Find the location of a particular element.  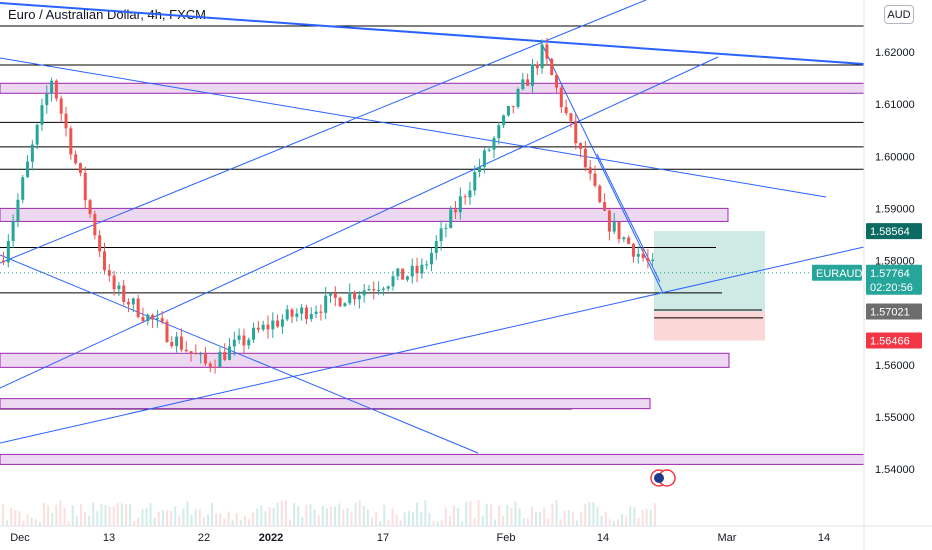

y-tick-label: 1.60000 is located at coordinates (895, 157).